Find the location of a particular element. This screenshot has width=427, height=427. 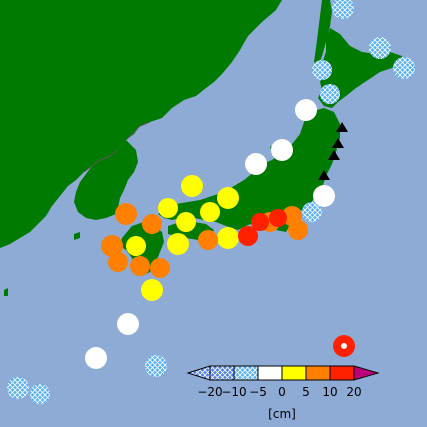

colorbar-tick-label: 10 is located at coordinates (329, 392).